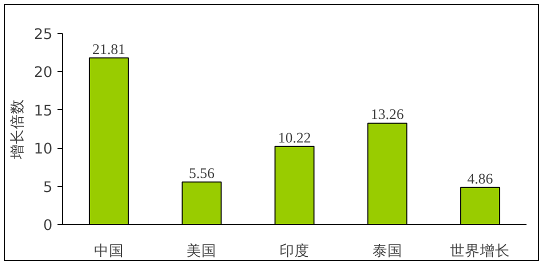  I want to click on data-label: 5.56, so click(201, 174).